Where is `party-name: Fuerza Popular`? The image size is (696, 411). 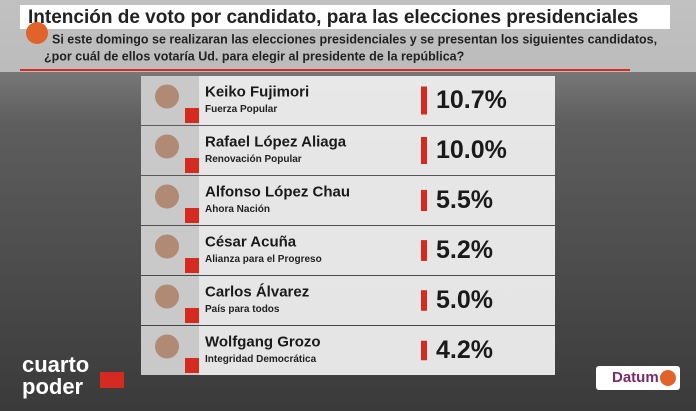
party-name: Fuerza Popular is located at coordinates (241, 109).